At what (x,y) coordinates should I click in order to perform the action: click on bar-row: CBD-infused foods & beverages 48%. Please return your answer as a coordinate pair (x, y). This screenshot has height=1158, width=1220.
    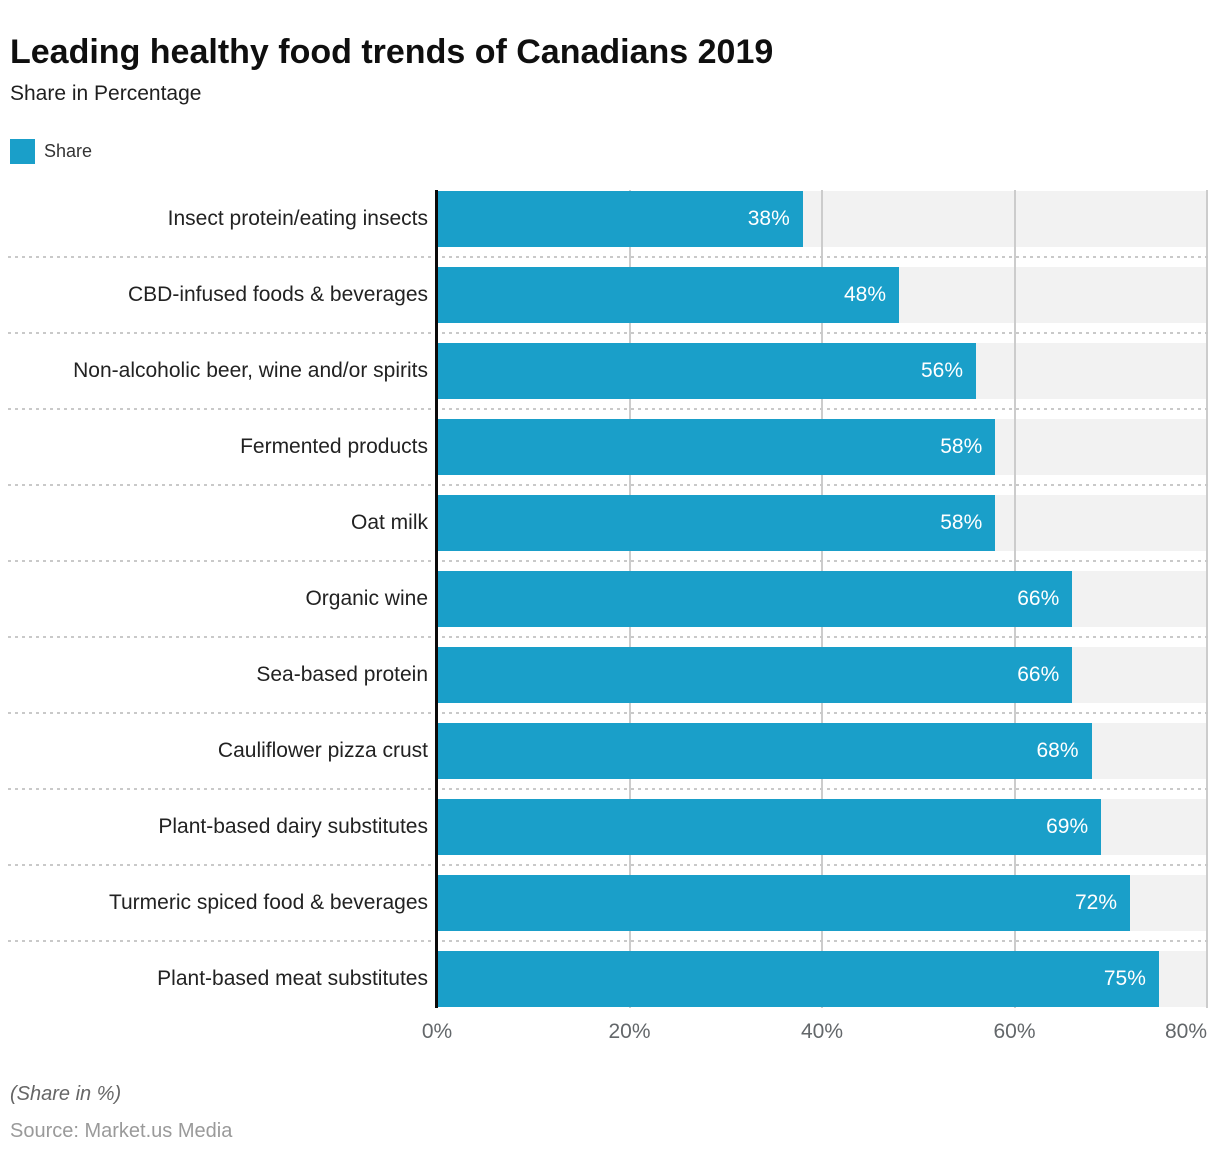
    Looking at the image, I should click on (667, 295).